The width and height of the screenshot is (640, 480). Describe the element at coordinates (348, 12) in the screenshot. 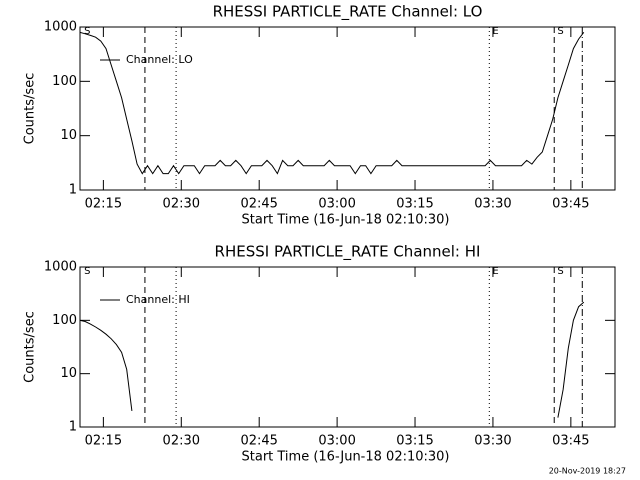

I see `chart-title: RHESSI PARTICLE_RATE Channel: LO` at that location.